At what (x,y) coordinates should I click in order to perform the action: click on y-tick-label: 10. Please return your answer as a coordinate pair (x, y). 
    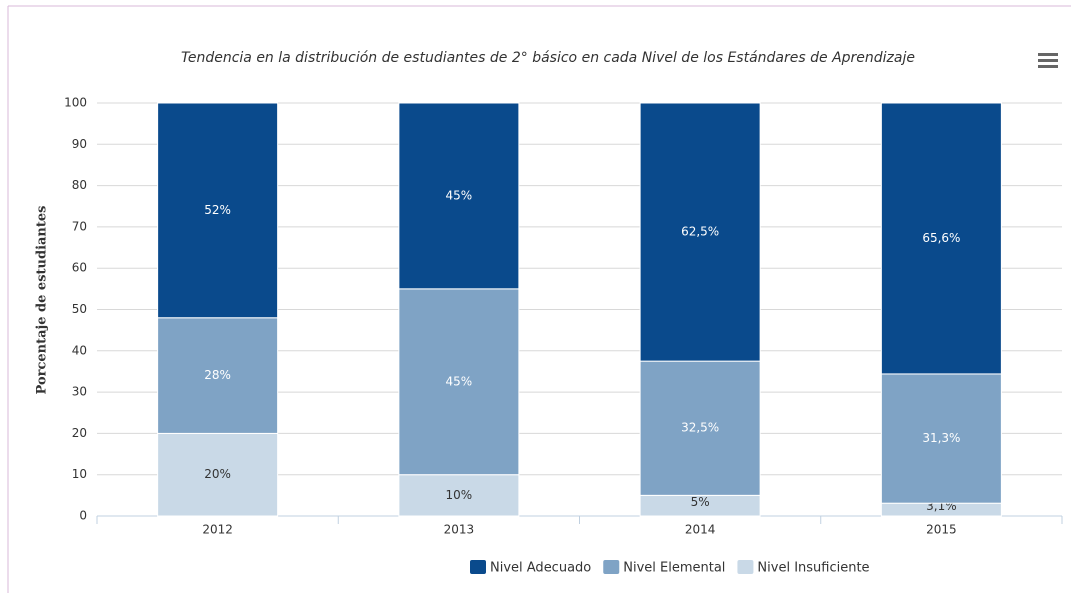
    Looking at the image, I should click on (79, 474).